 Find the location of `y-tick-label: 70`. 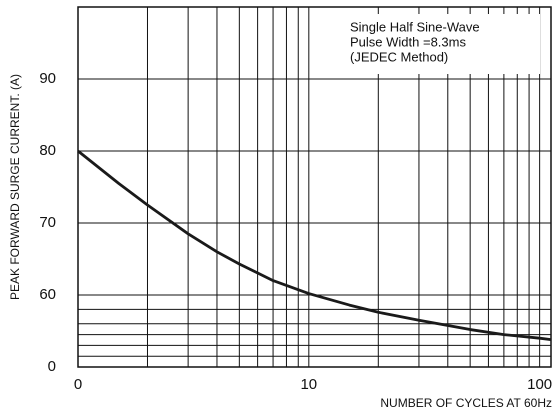

y-tick-label: 70 is located at coordinates (47, 222).